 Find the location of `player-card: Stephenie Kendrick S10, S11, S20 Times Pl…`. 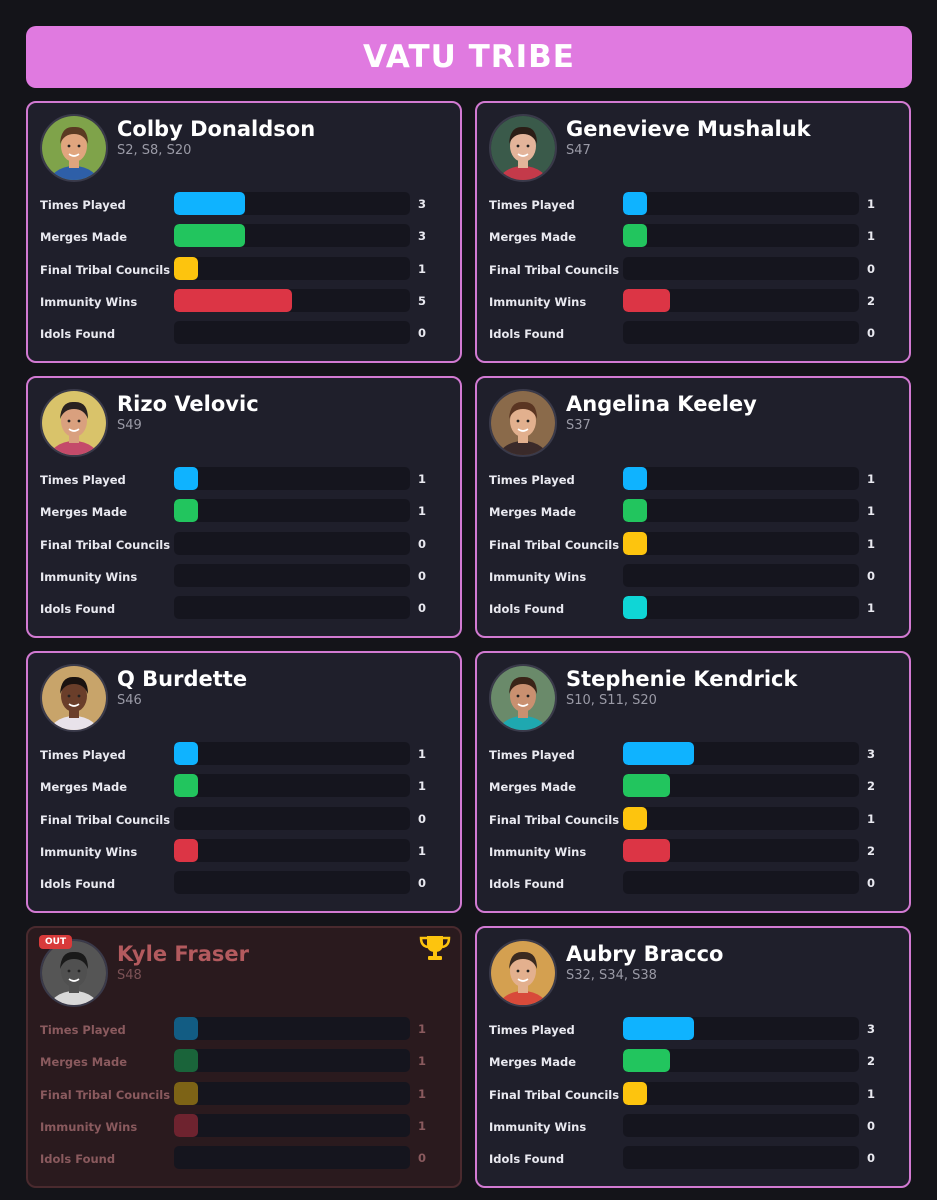

player-card: Stephenie Kendrick S10, S11, S20 Times Pl… is located at coordinates (693, 782).